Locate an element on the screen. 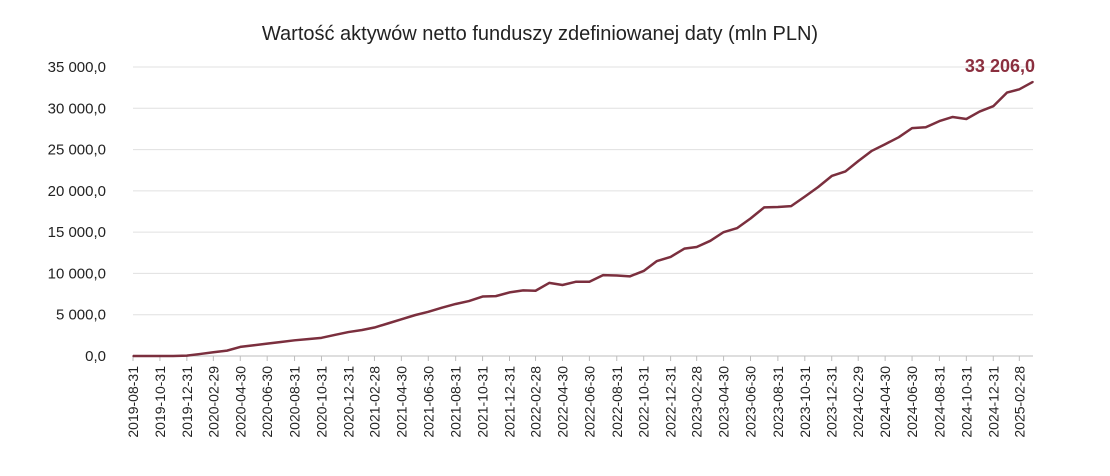 This screenshot has height=476, width=1110. x-tick-label: 2022-10-31 is located at coordinates (644, 402).